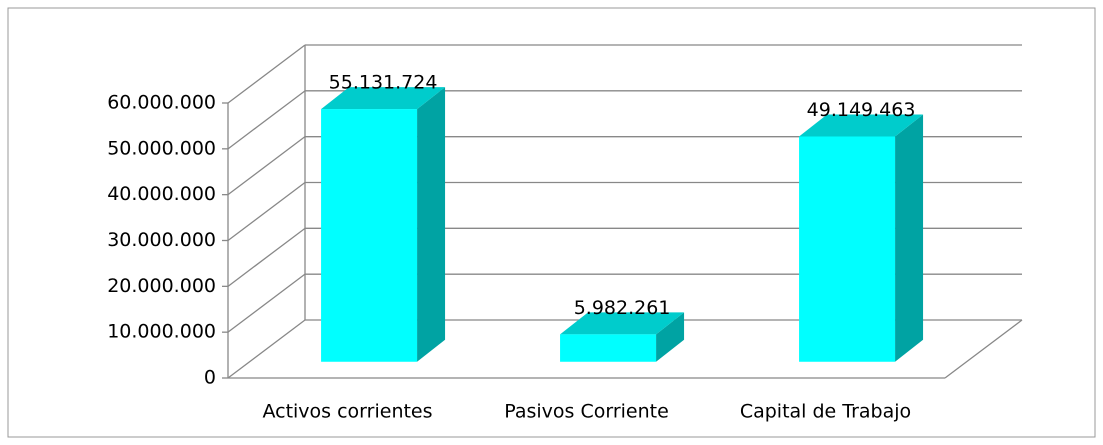 The image size is (1103, 445). I want to click on value-label: 5.982.261, so click(622, 308).